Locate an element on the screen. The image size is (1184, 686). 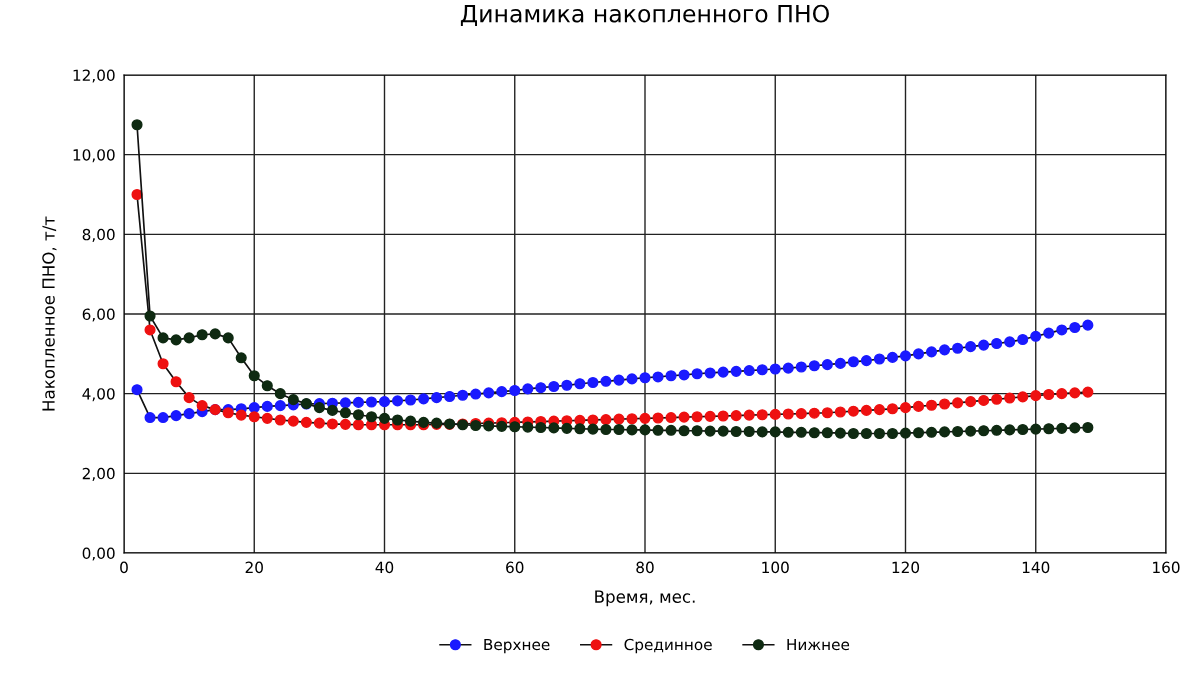
x-tick-label: 20 is located at coordinates (254, 567).